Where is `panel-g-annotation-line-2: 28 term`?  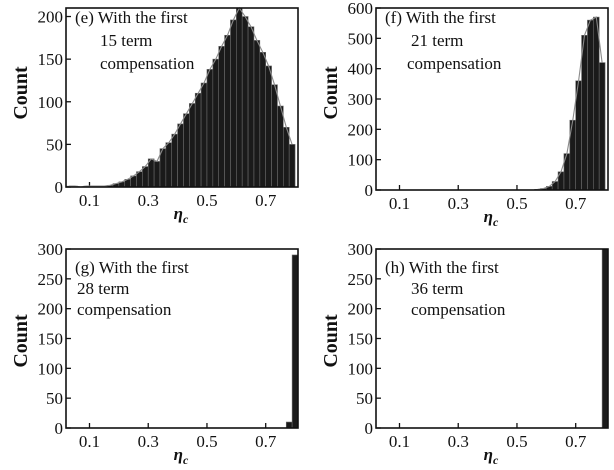 panel-g-annotation-line-2: 28 term is located at coordinates (103, 288).